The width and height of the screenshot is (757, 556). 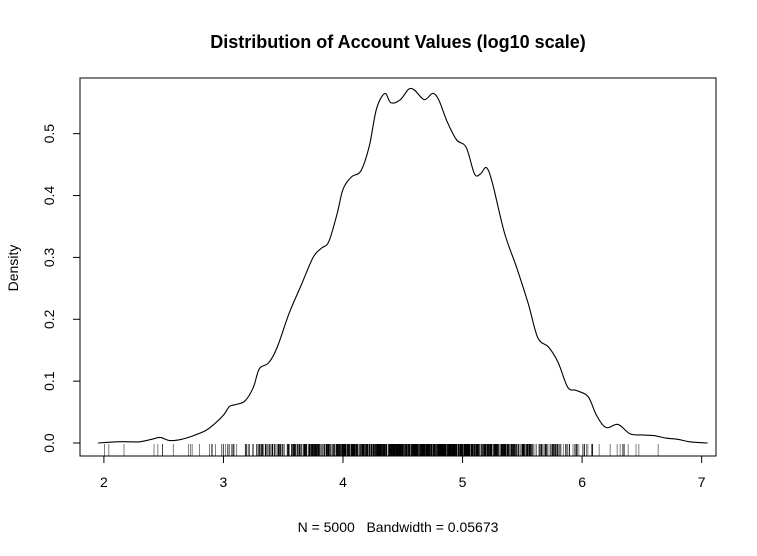 I want to click on y-tick-label: 0.4, so click(x=49, y=196).